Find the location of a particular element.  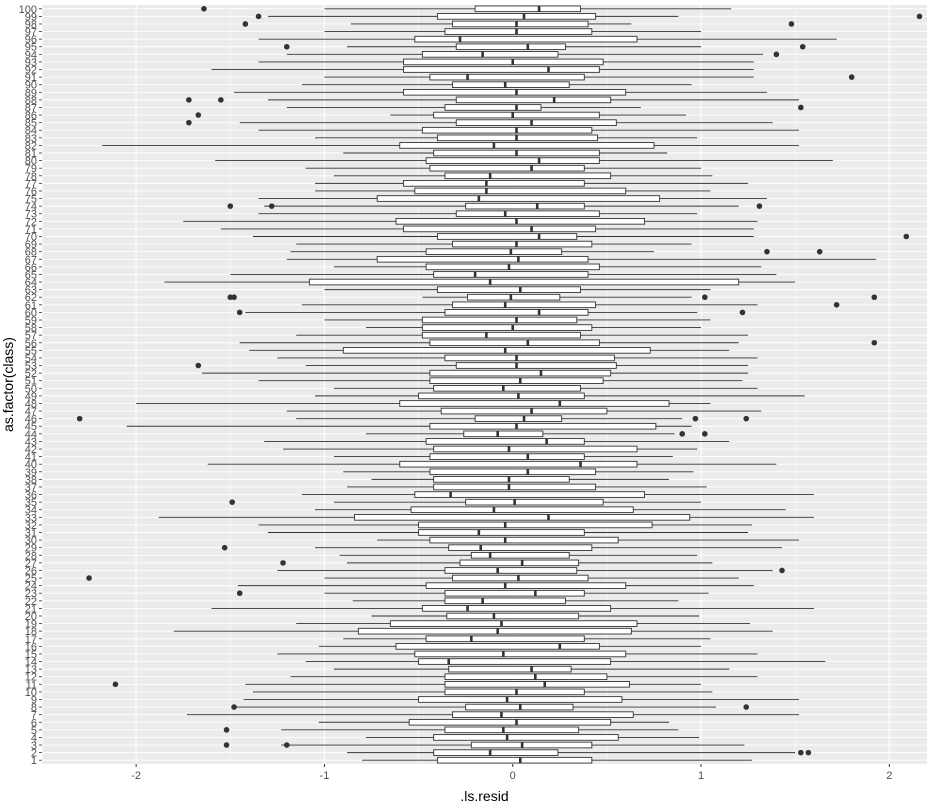

y-tick-label: 24 is located at coordinates (31, 587).